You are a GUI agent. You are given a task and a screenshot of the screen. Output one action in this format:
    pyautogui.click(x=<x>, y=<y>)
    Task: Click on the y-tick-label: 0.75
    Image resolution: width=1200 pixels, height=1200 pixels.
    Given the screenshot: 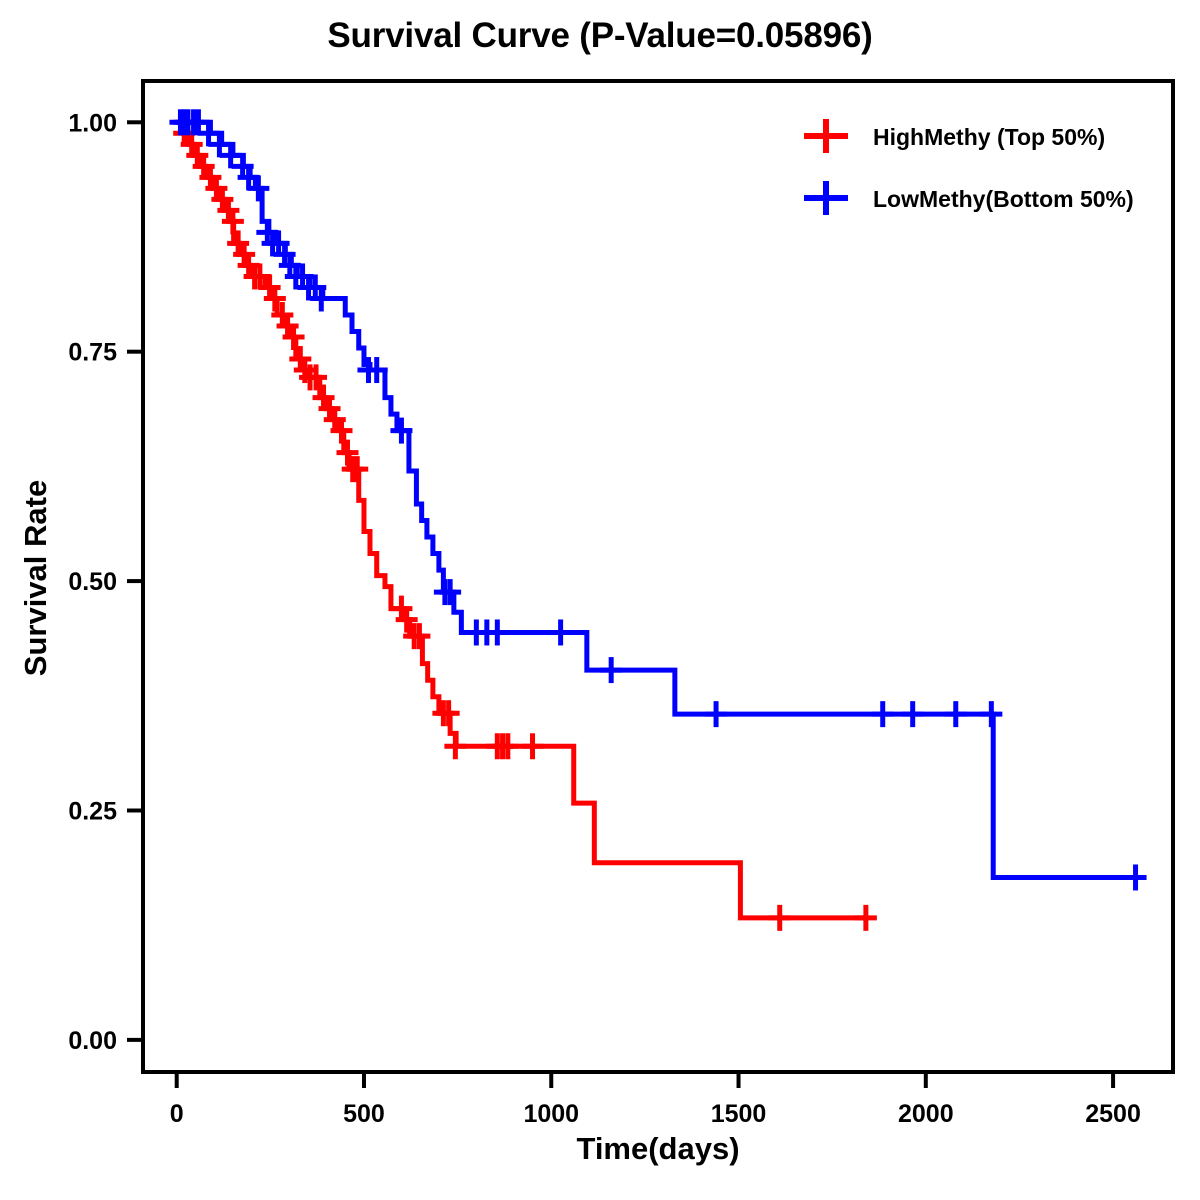 What is the action you would take?
    pyautogui.click(x=92, y=353)
    